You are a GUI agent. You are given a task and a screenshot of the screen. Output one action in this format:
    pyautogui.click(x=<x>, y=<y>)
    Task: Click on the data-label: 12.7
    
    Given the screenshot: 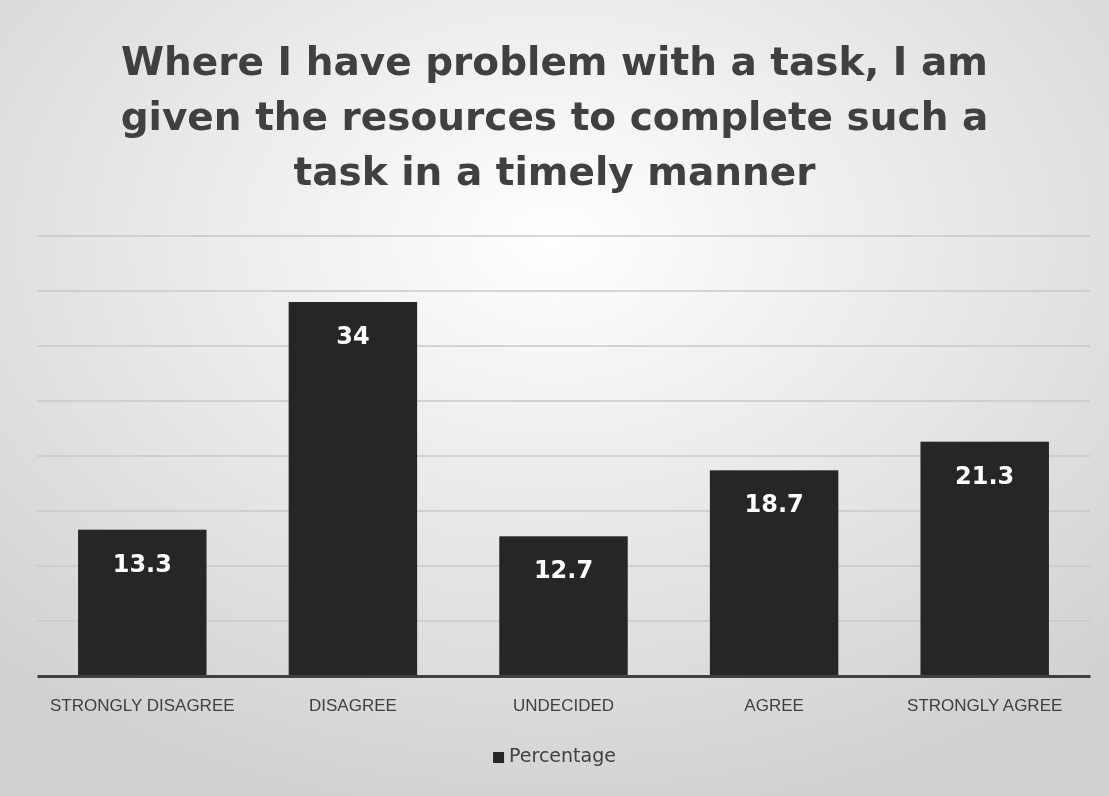 What is the action you would take?
    pyautogui.click(x=563, y=570)
    